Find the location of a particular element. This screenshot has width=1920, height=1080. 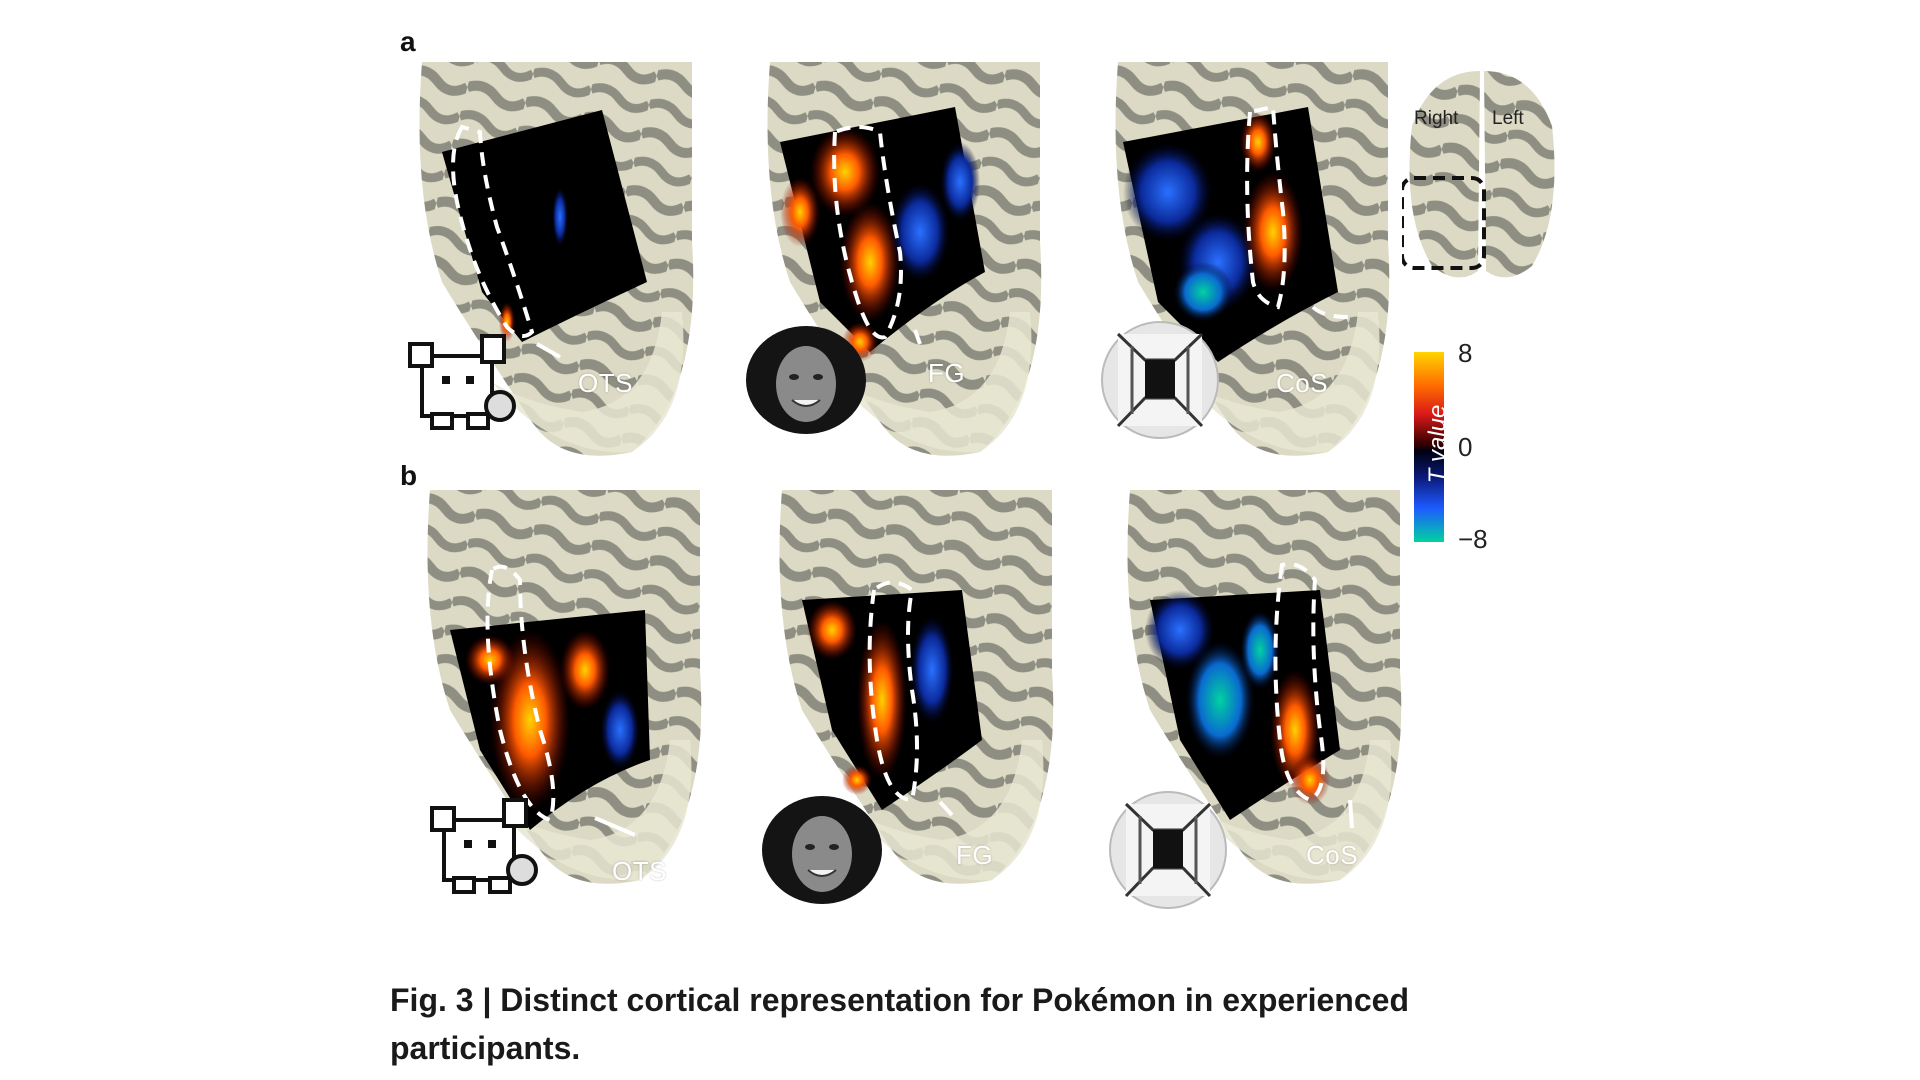

panel-letter-a: a is located at coordinates (408, 41).